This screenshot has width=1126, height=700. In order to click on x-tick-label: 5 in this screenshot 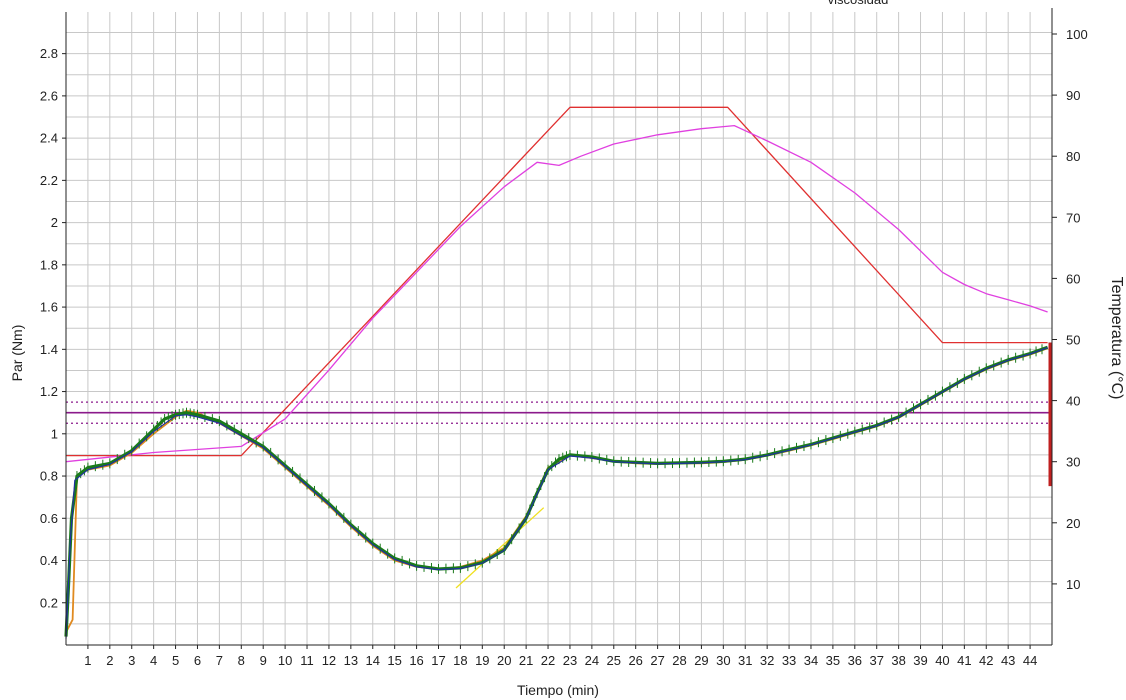, I will do `click(175, 660)`.